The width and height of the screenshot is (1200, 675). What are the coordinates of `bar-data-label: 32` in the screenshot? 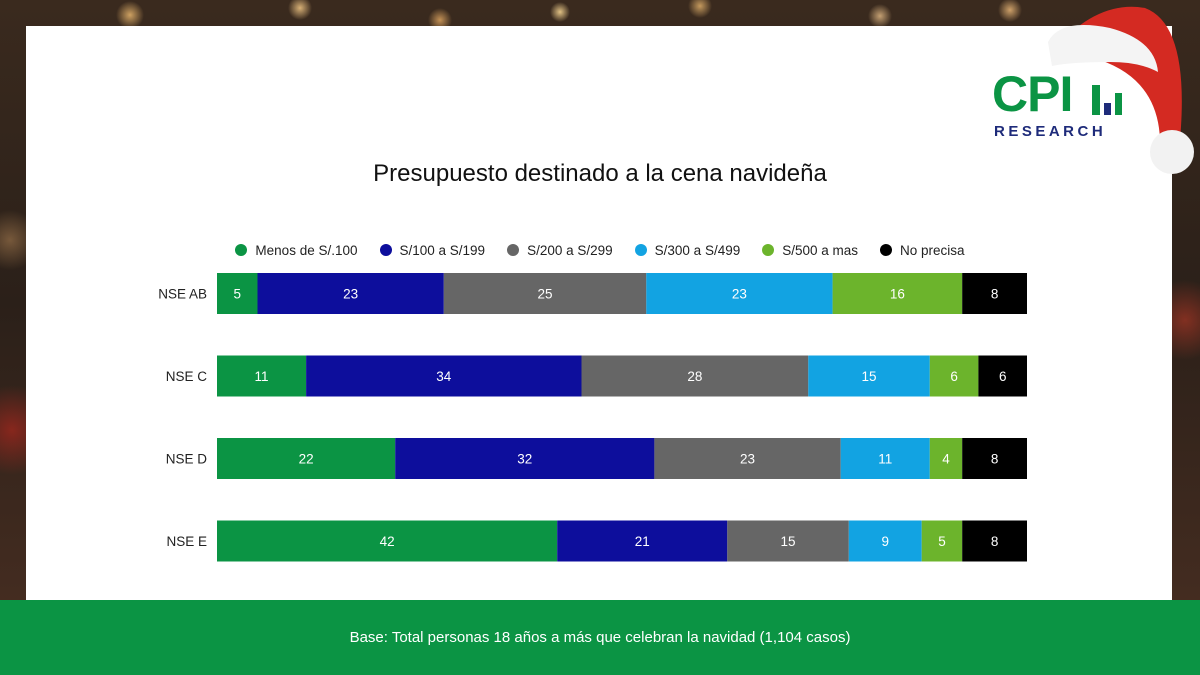 It's located at (524, 459).